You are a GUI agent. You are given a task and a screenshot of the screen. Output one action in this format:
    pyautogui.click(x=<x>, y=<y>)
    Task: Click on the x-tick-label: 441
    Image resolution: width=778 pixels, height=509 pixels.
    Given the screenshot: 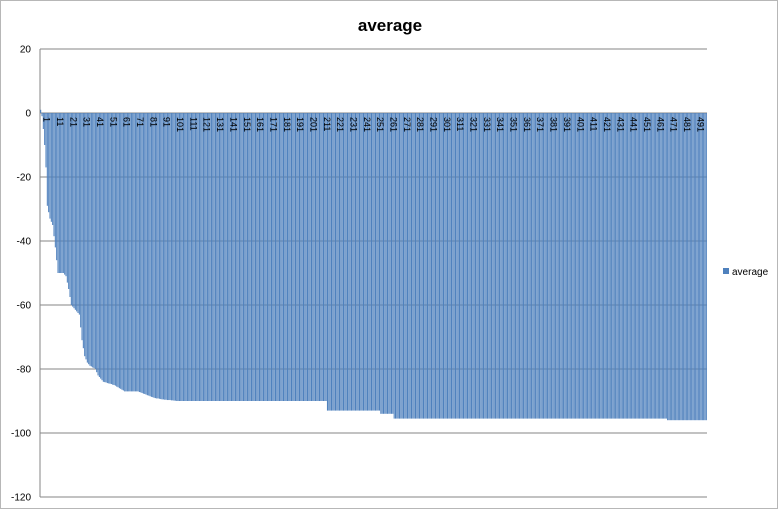 What is the action you would take?
    pyautogui.click(x=634, y=124)
    